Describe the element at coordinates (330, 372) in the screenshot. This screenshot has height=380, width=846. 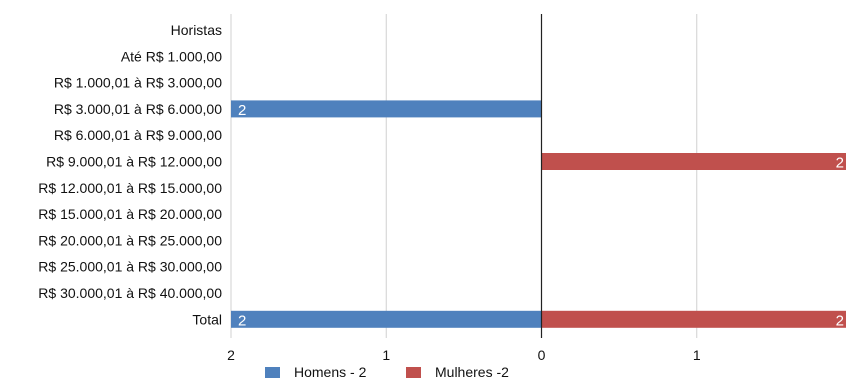
I see `legend-label: Homens - 2` at that location.